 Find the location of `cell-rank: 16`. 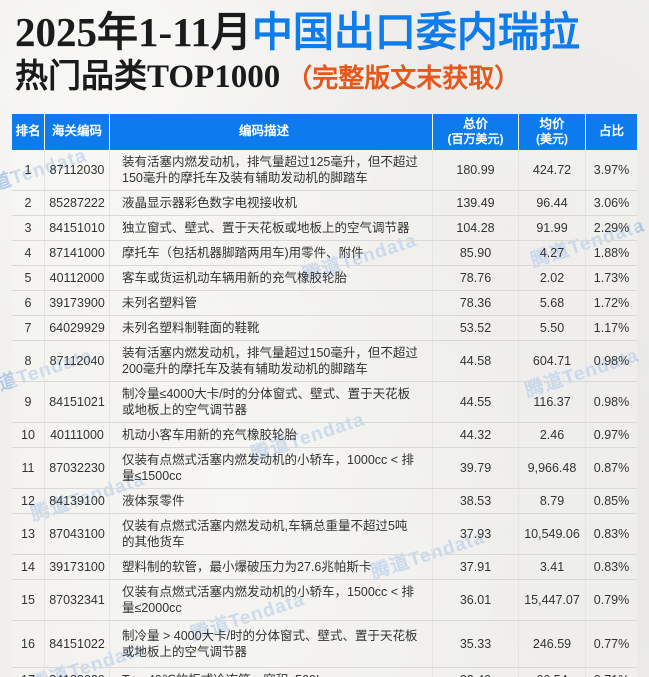

cell-rank: 16 is located at coordinates (28, 643).